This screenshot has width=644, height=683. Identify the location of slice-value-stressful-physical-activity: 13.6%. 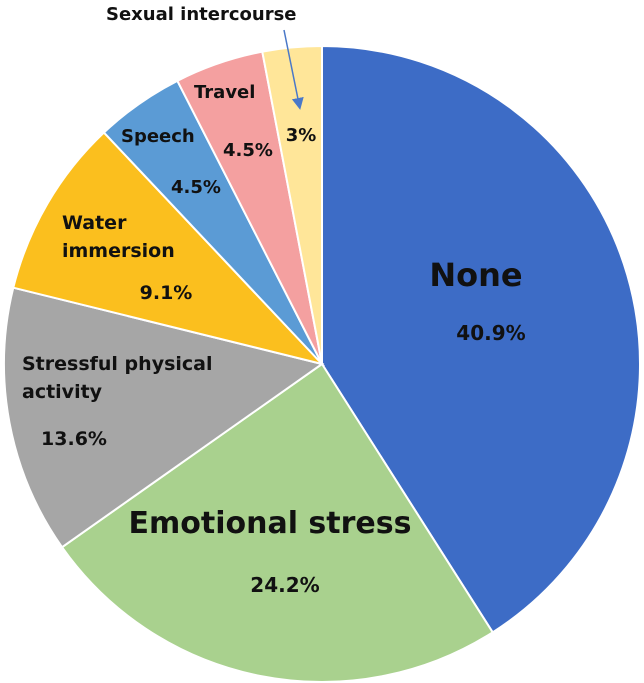
(74, 439).